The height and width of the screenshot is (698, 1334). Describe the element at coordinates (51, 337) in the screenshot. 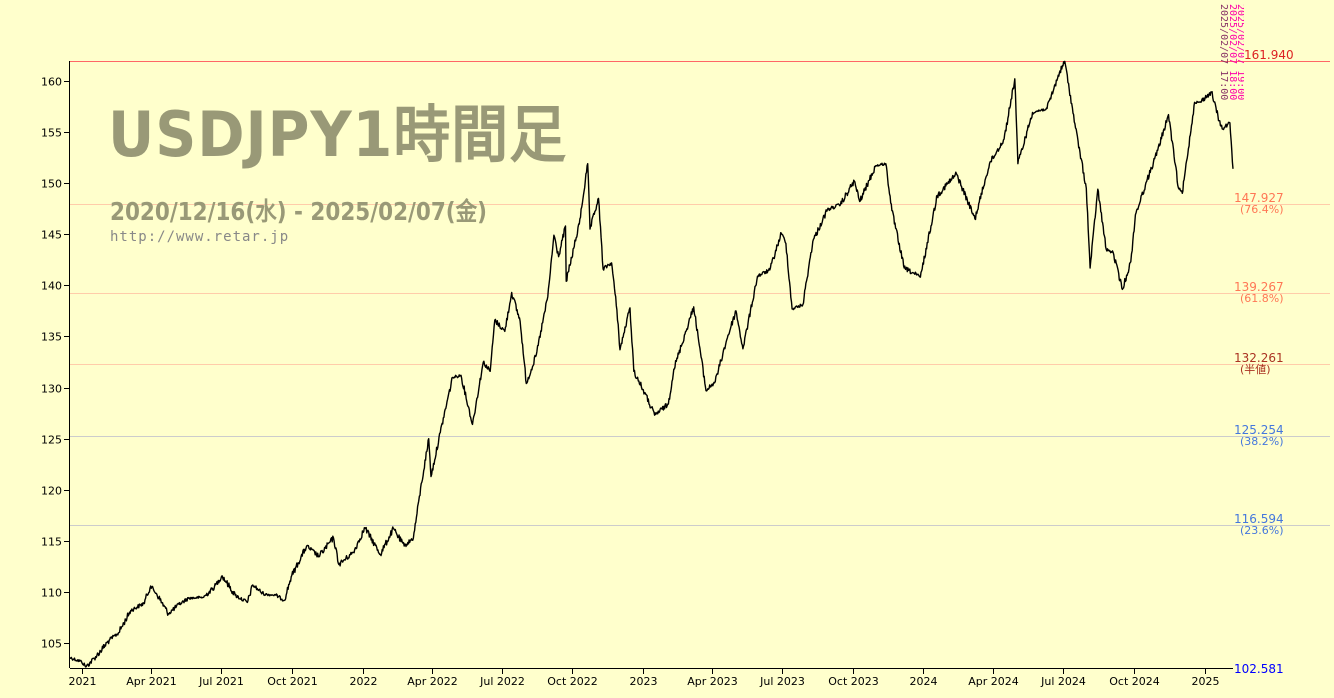

I see `y-tick-label: 135` at that location.